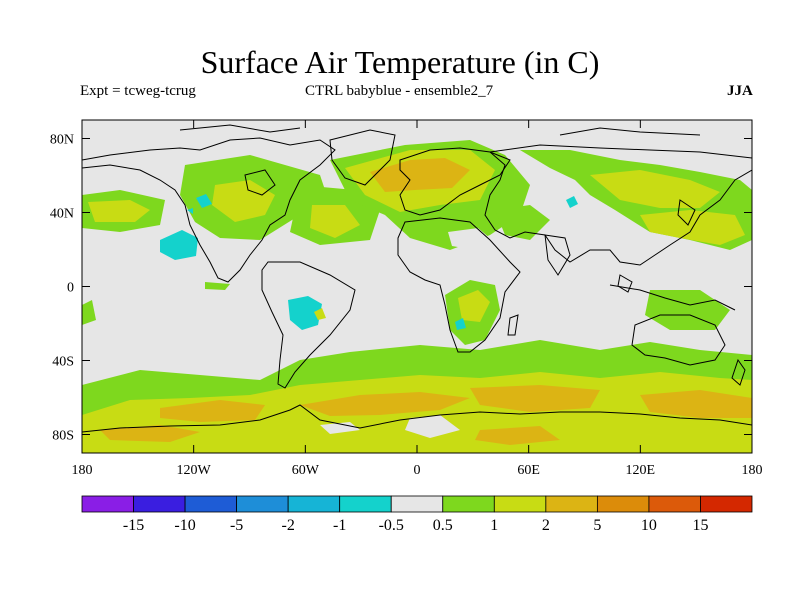 This screenshot has height=600, width=800. What do you see at coordinates (738, 372) in the screenshot?
I see `coastline-new-zealand` at bounding box center [738, 372].